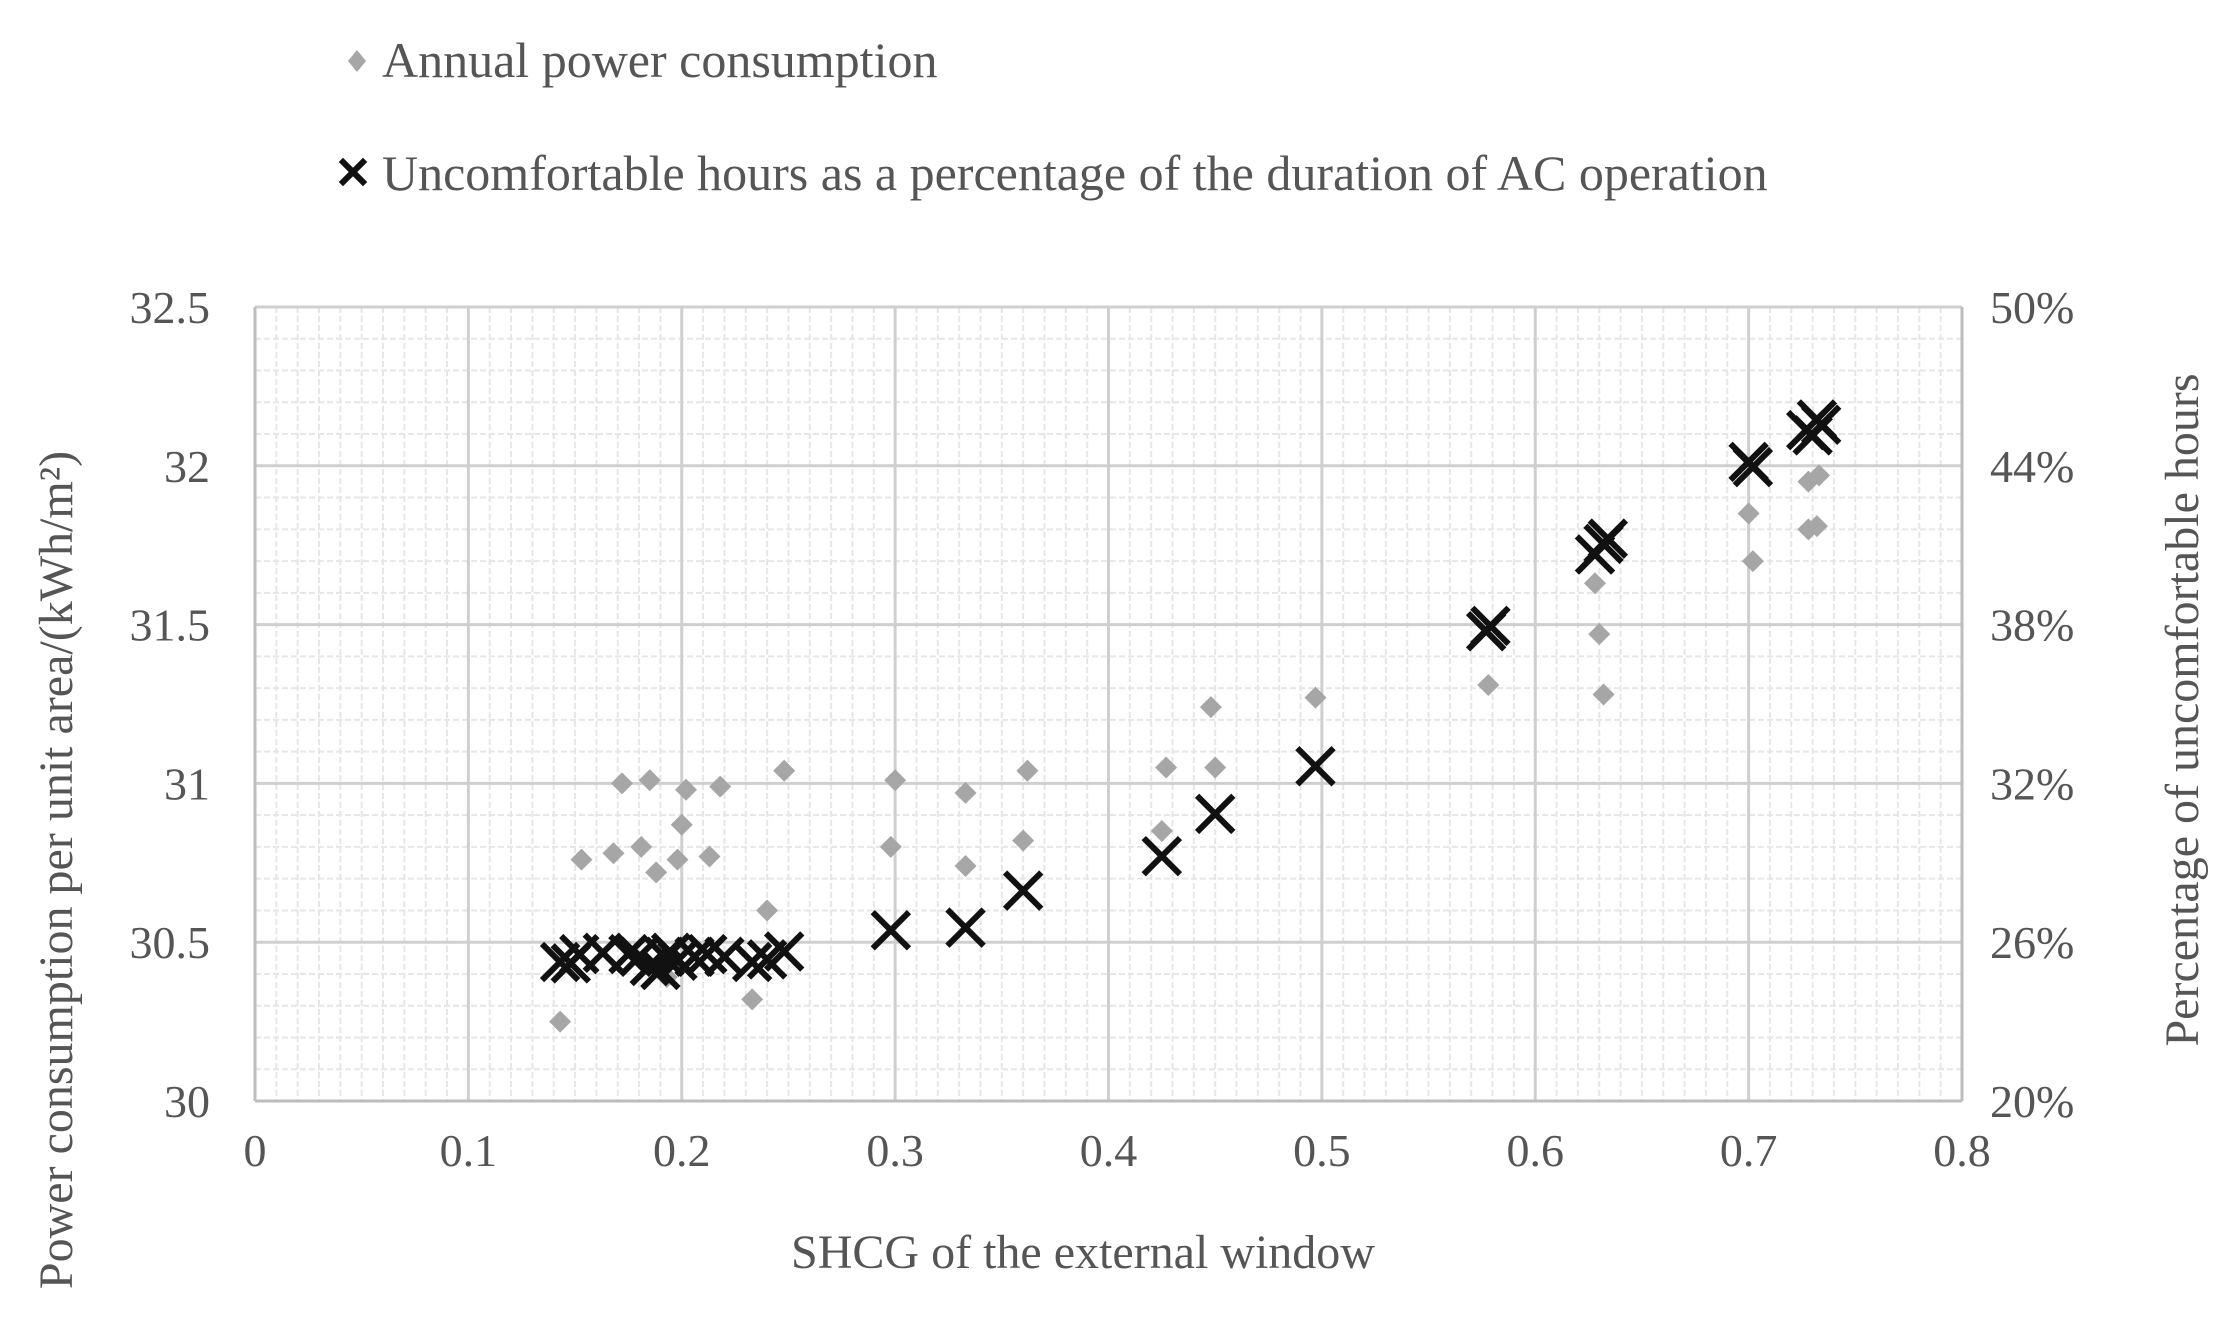  I want to click on y-left-tick-label: 31.5, so click(170, 625).